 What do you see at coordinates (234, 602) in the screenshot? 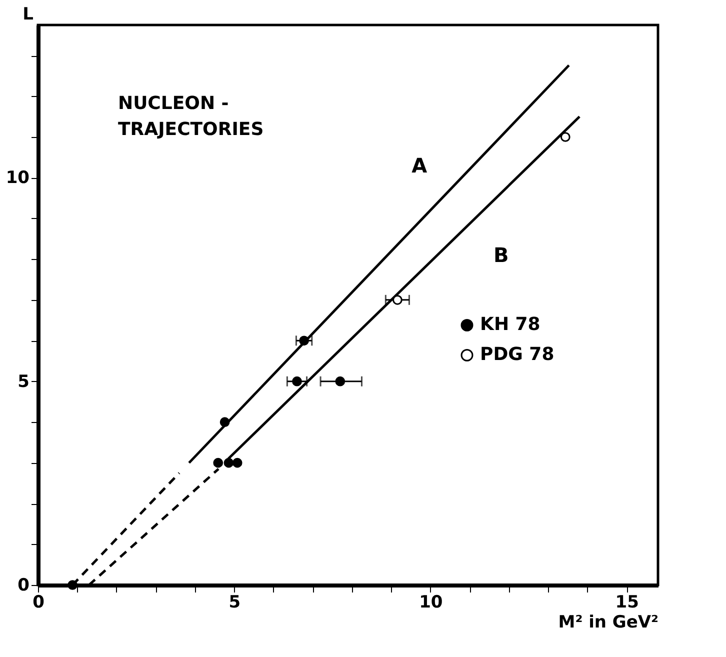
I see `x-tick-label: 5` at bounding box center [234, 602].